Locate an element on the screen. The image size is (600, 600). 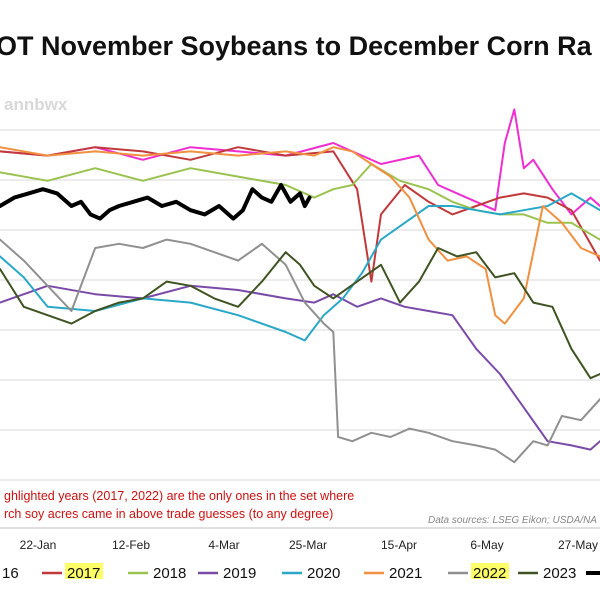
x-tick-labels: 22-Jan 12-Feb 4-Mar 25-Mar 15-Apr 6-May 27-May is located at coordinates (309, 545).